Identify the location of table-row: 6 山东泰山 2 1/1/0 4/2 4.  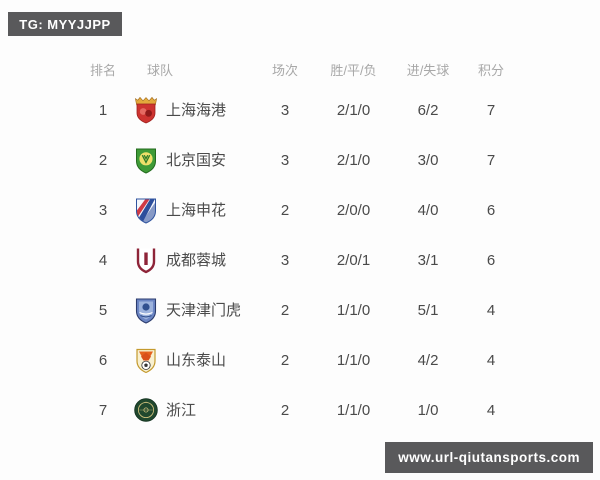
(293, 360).